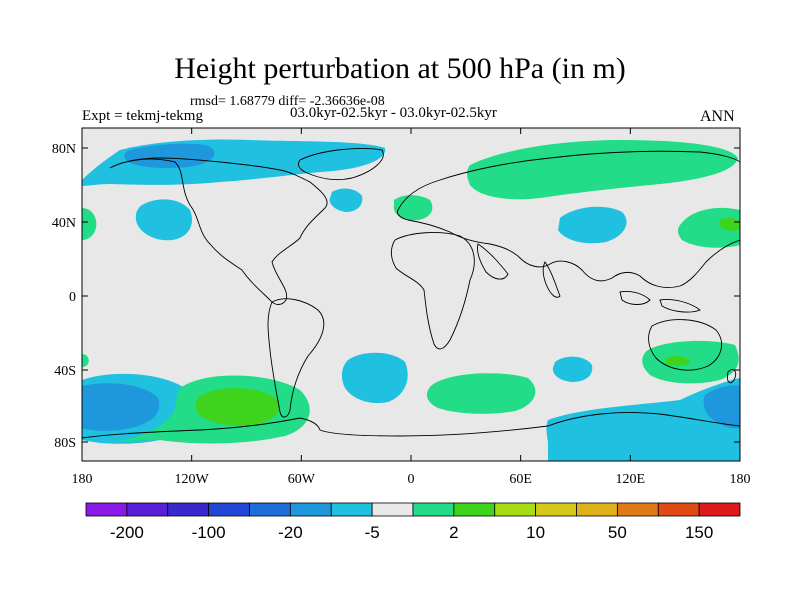 The image size is (800, 600). I want to click on lon-tick-label: 120W, so click(192, 479).